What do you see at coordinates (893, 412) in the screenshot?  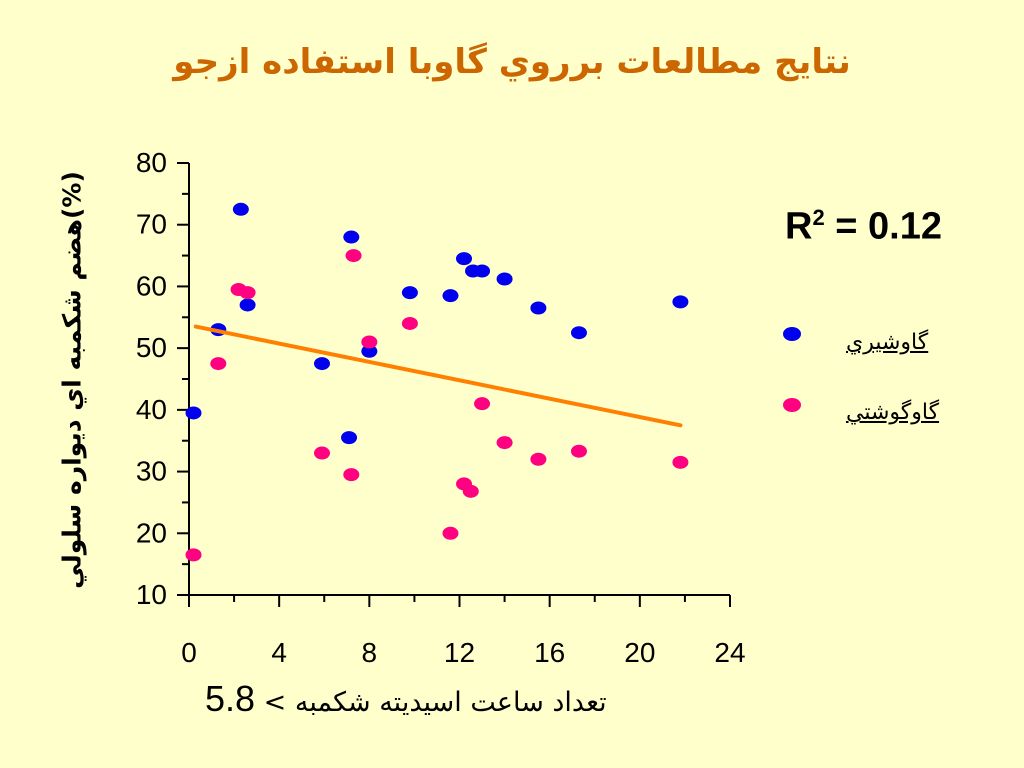 I see `legend-label-beef-cow: گاوگوشتي` at bounding box center [893, 412].